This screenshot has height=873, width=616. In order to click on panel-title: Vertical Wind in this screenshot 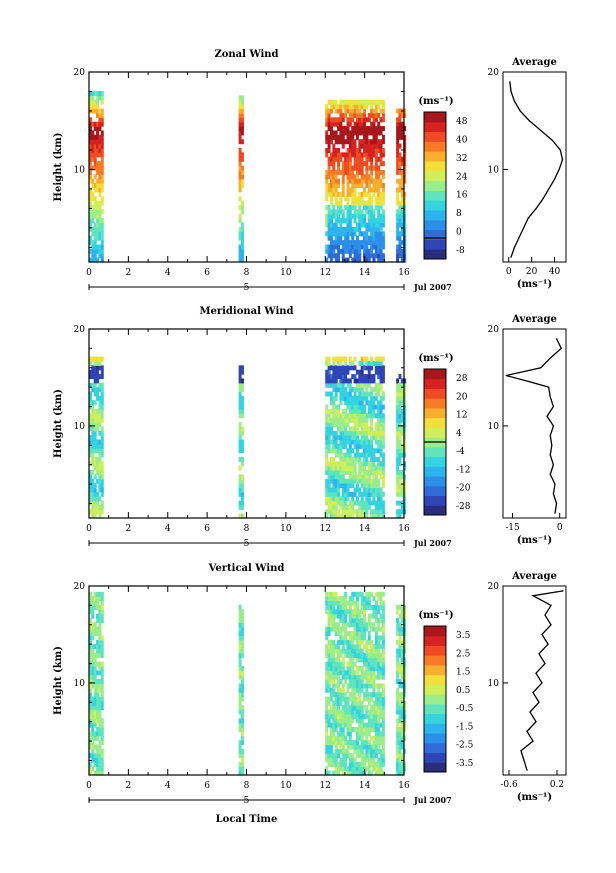, I will do `click(246, 568)`.